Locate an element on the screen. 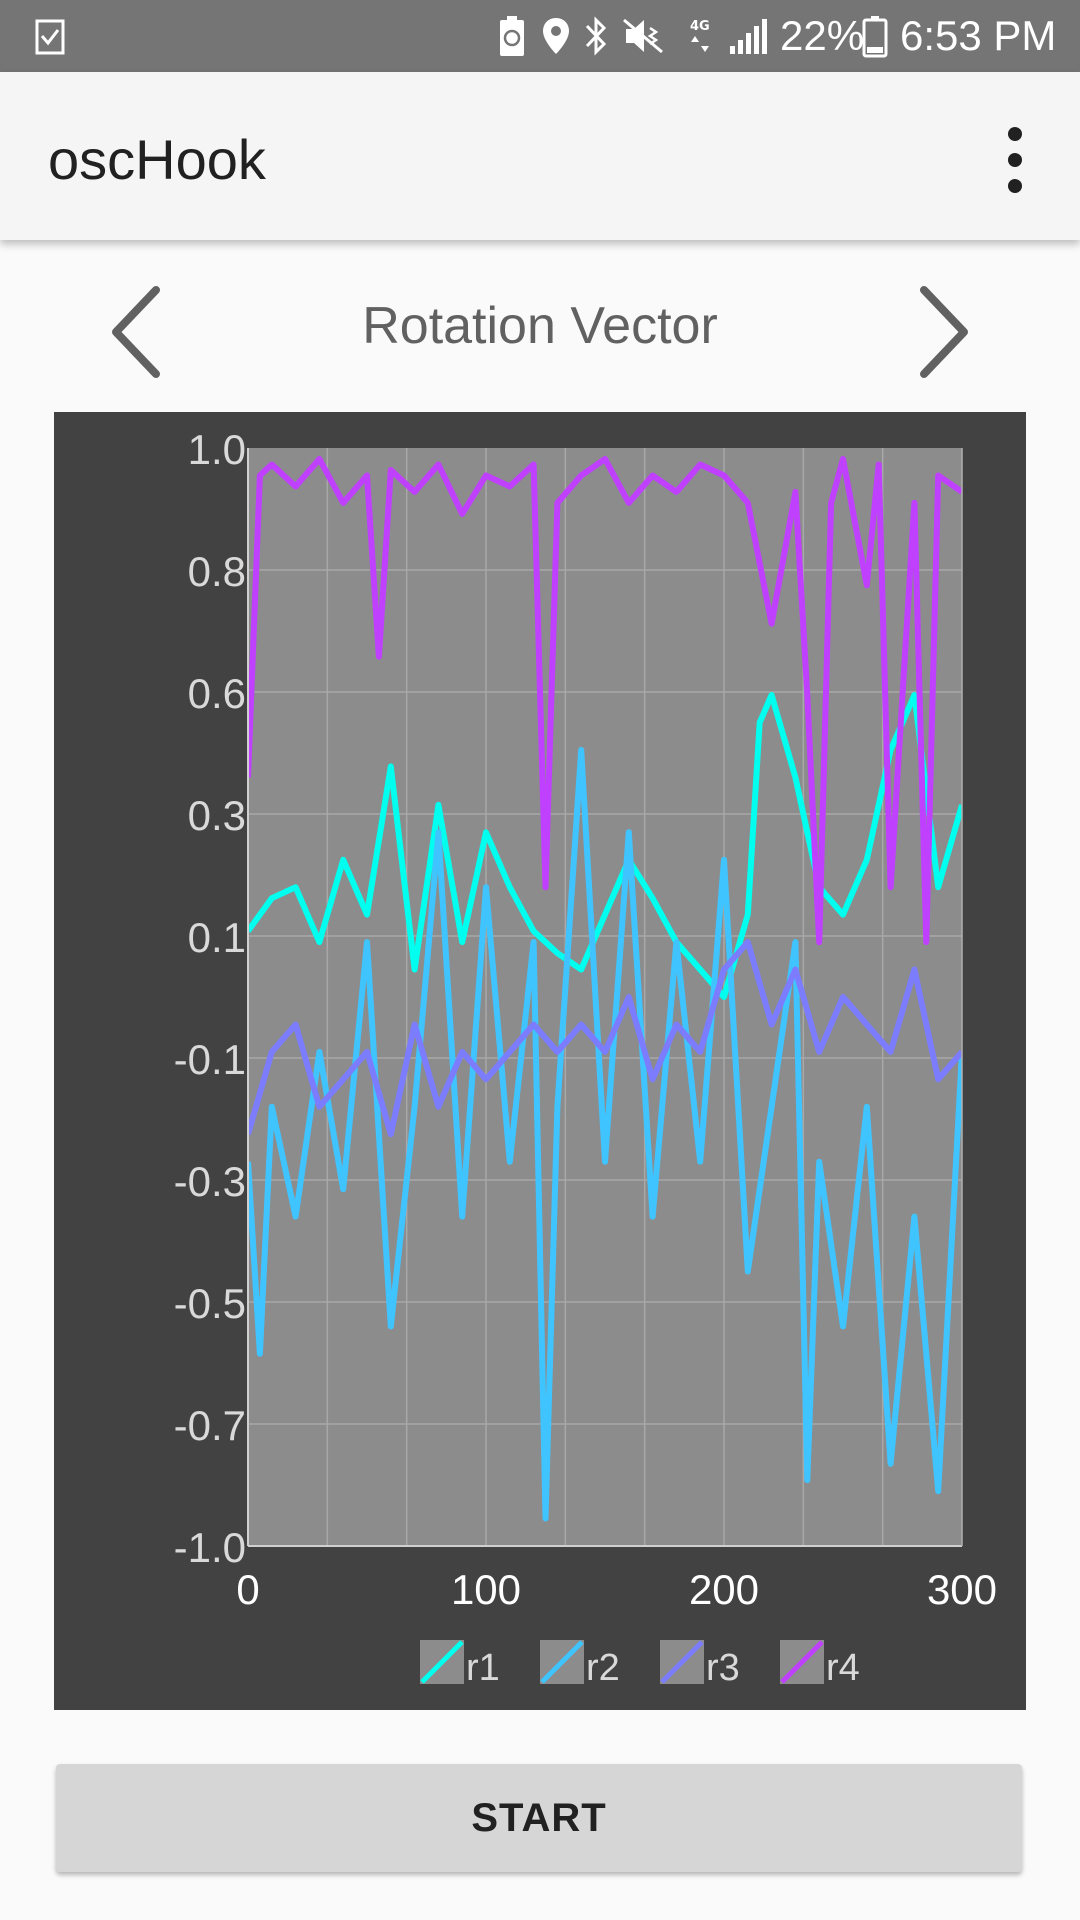 Image resolution: width=1080 pixels, height=1920 pixels. x-tick-label: 200 is located at coordinates (724, 1589).